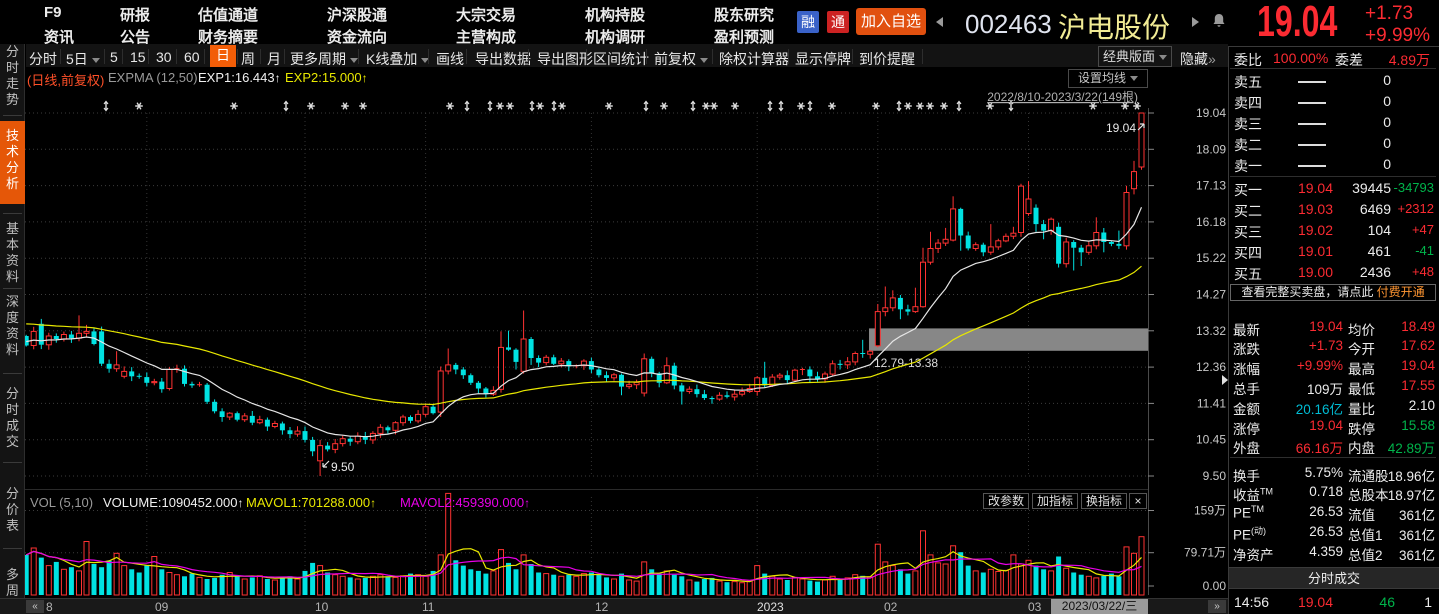 Image resolution: width=1439 pixels, height=614 pixels. What do you see at coordinates (1211, 186) in the screenshot?
I see `svg-text: 17.13` at bounding box center [1211, 186].